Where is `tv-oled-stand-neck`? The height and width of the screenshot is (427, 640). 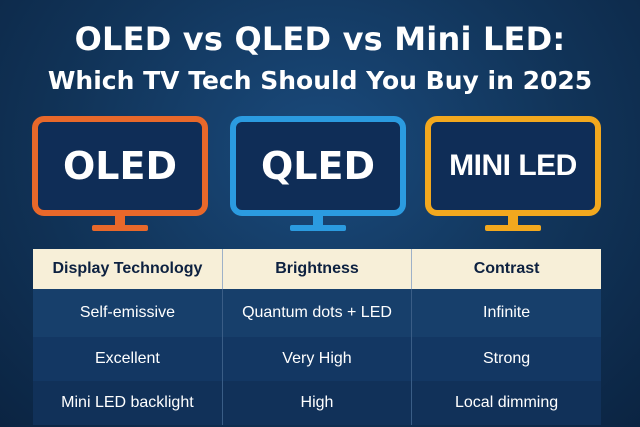 tv-oled-stand-neck is located at coordinates (120, 221).